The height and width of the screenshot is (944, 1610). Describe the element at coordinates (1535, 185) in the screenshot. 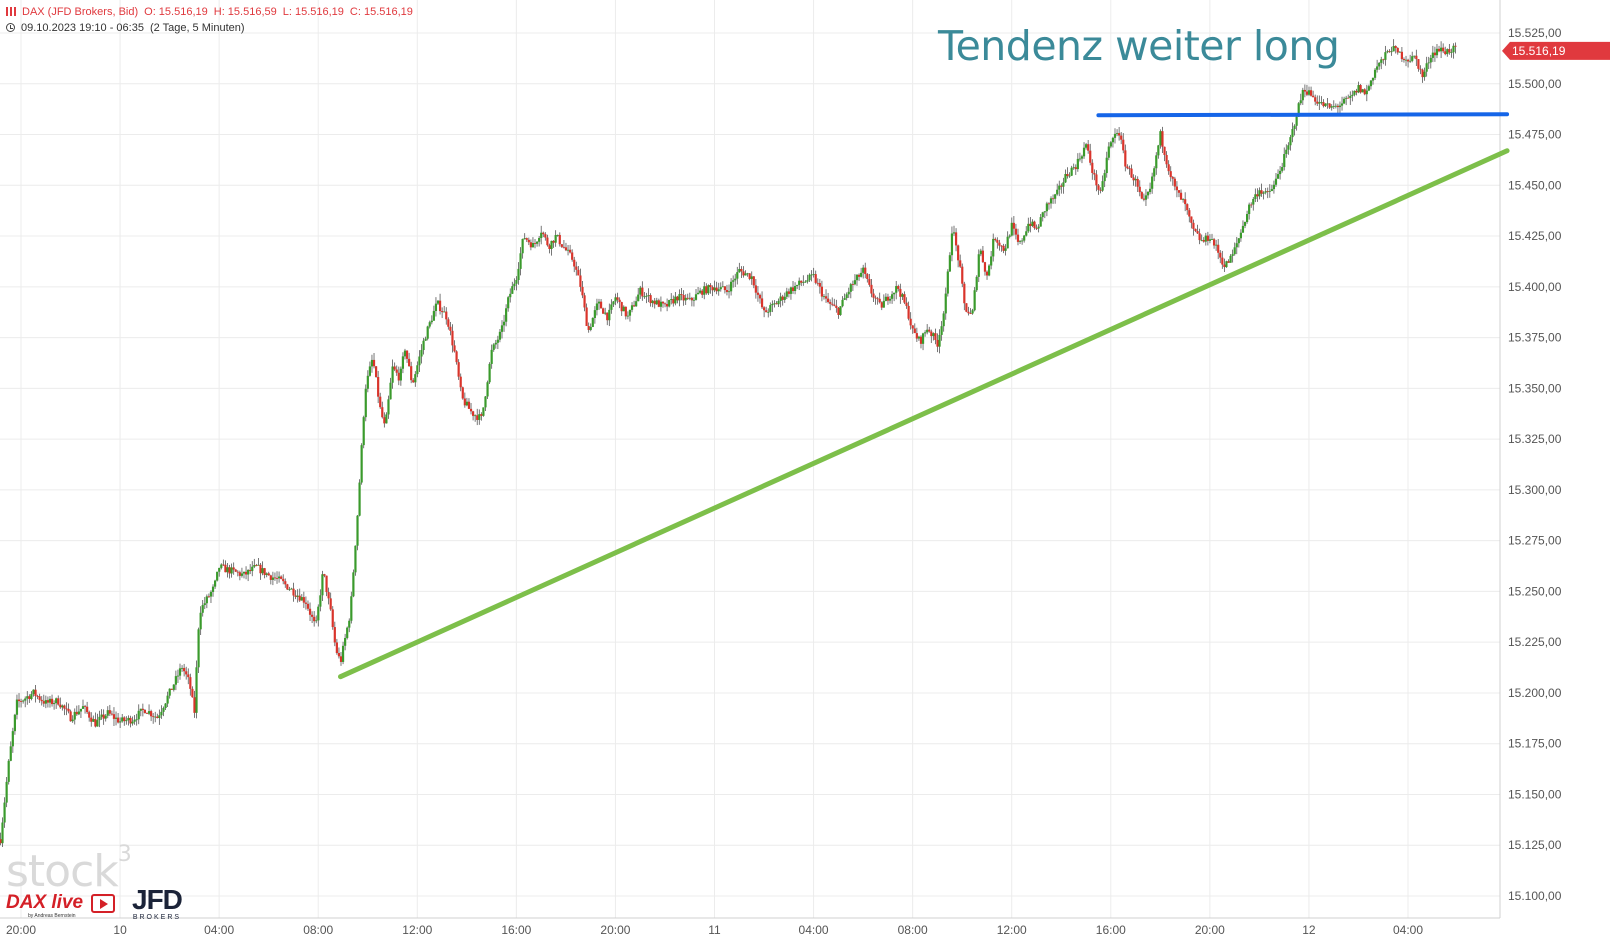

I see `y-tick-label: 15.450,00` at that location.